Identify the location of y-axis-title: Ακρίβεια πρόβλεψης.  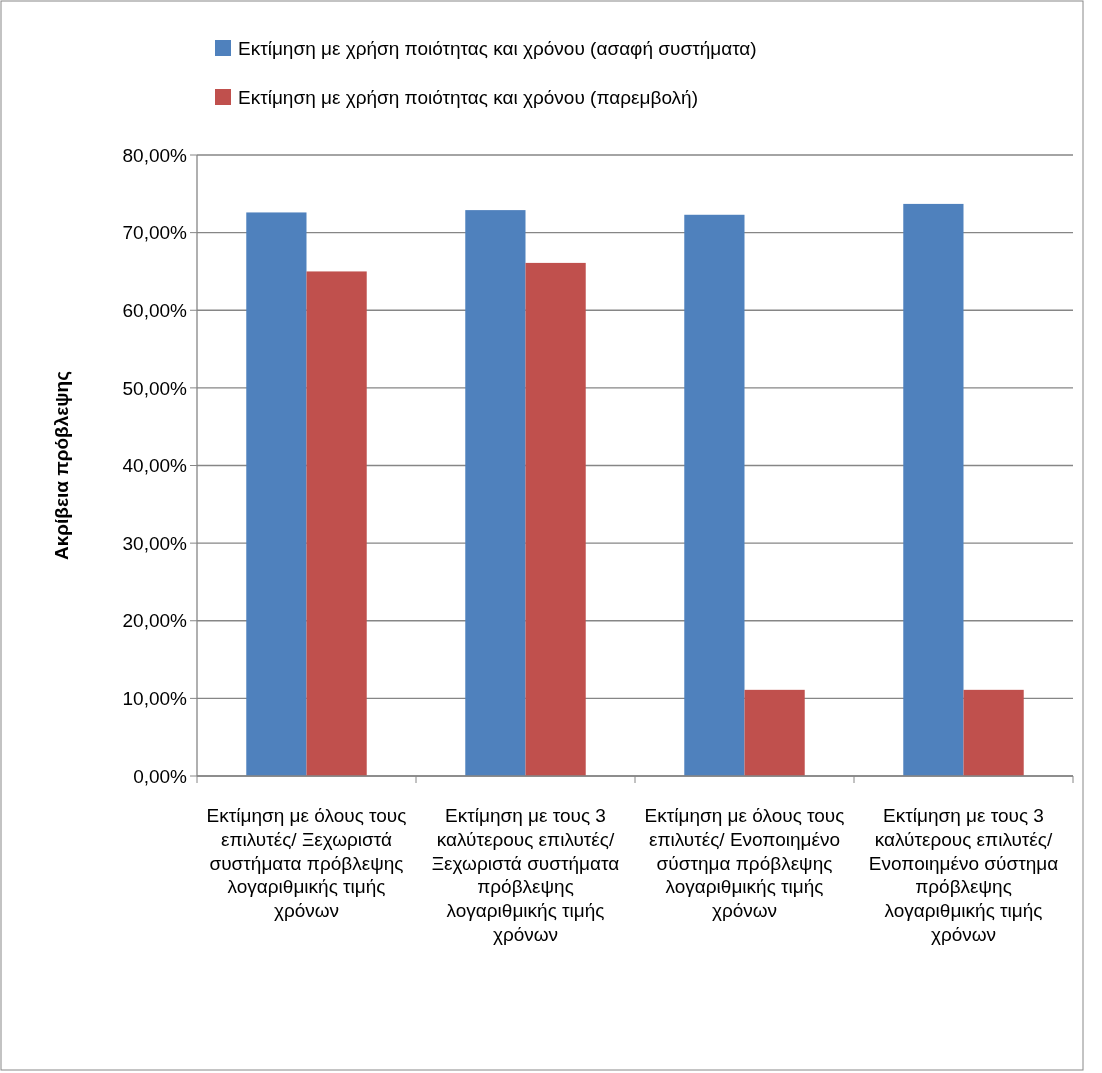
(61, 465).